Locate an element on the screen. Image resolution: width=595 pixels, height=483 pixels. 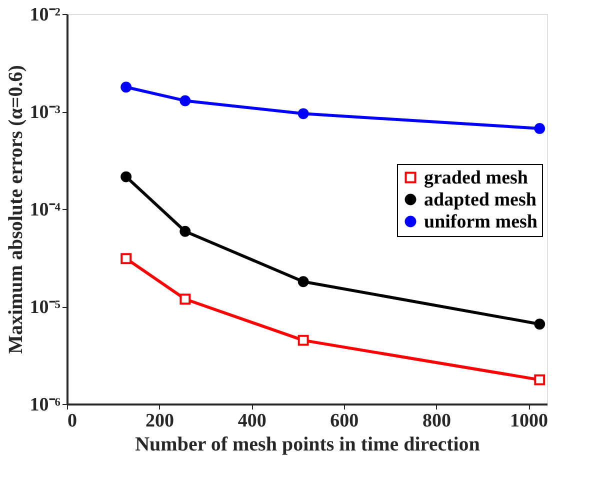
legend-label: graded mesh is located at coordinates (476, 178).